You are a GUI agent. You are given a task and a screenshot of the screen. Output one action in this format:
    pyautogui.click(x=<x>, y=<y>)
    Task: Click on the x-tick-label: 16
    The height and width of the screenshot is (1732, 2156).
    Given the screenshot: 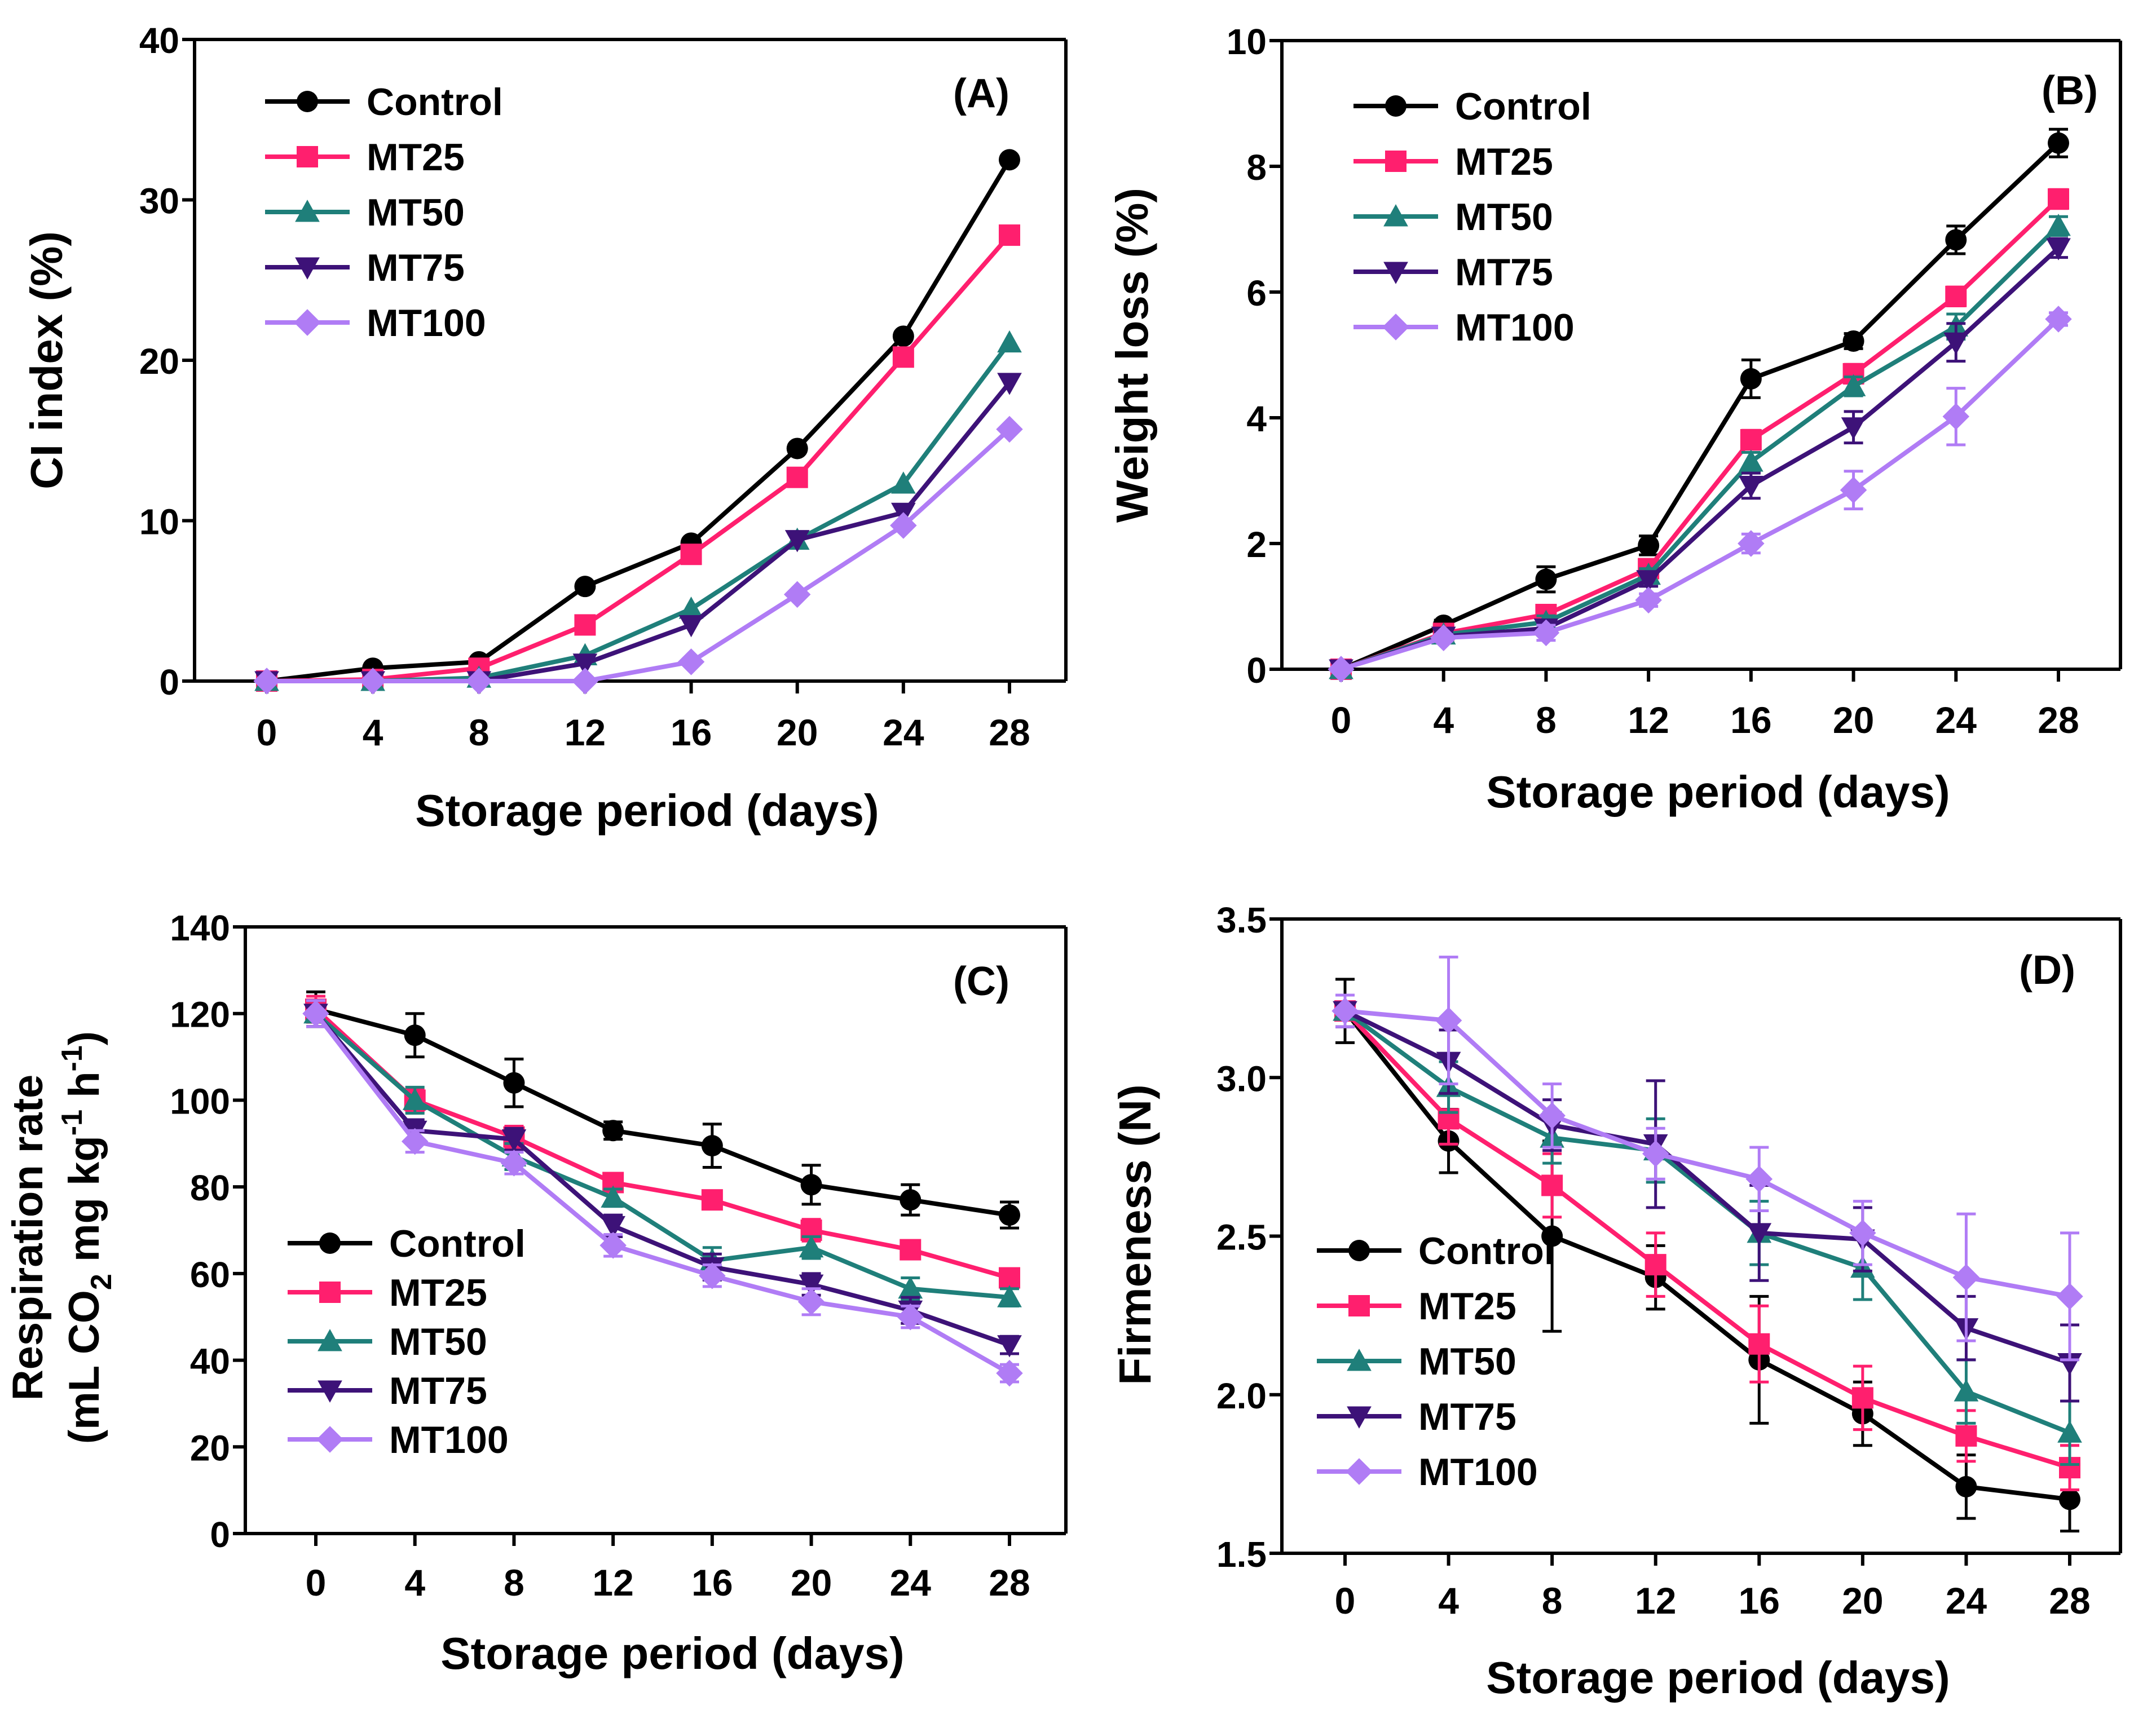 What is the action you would take?
    pyautogui.click(x=1759, y=1601)
    